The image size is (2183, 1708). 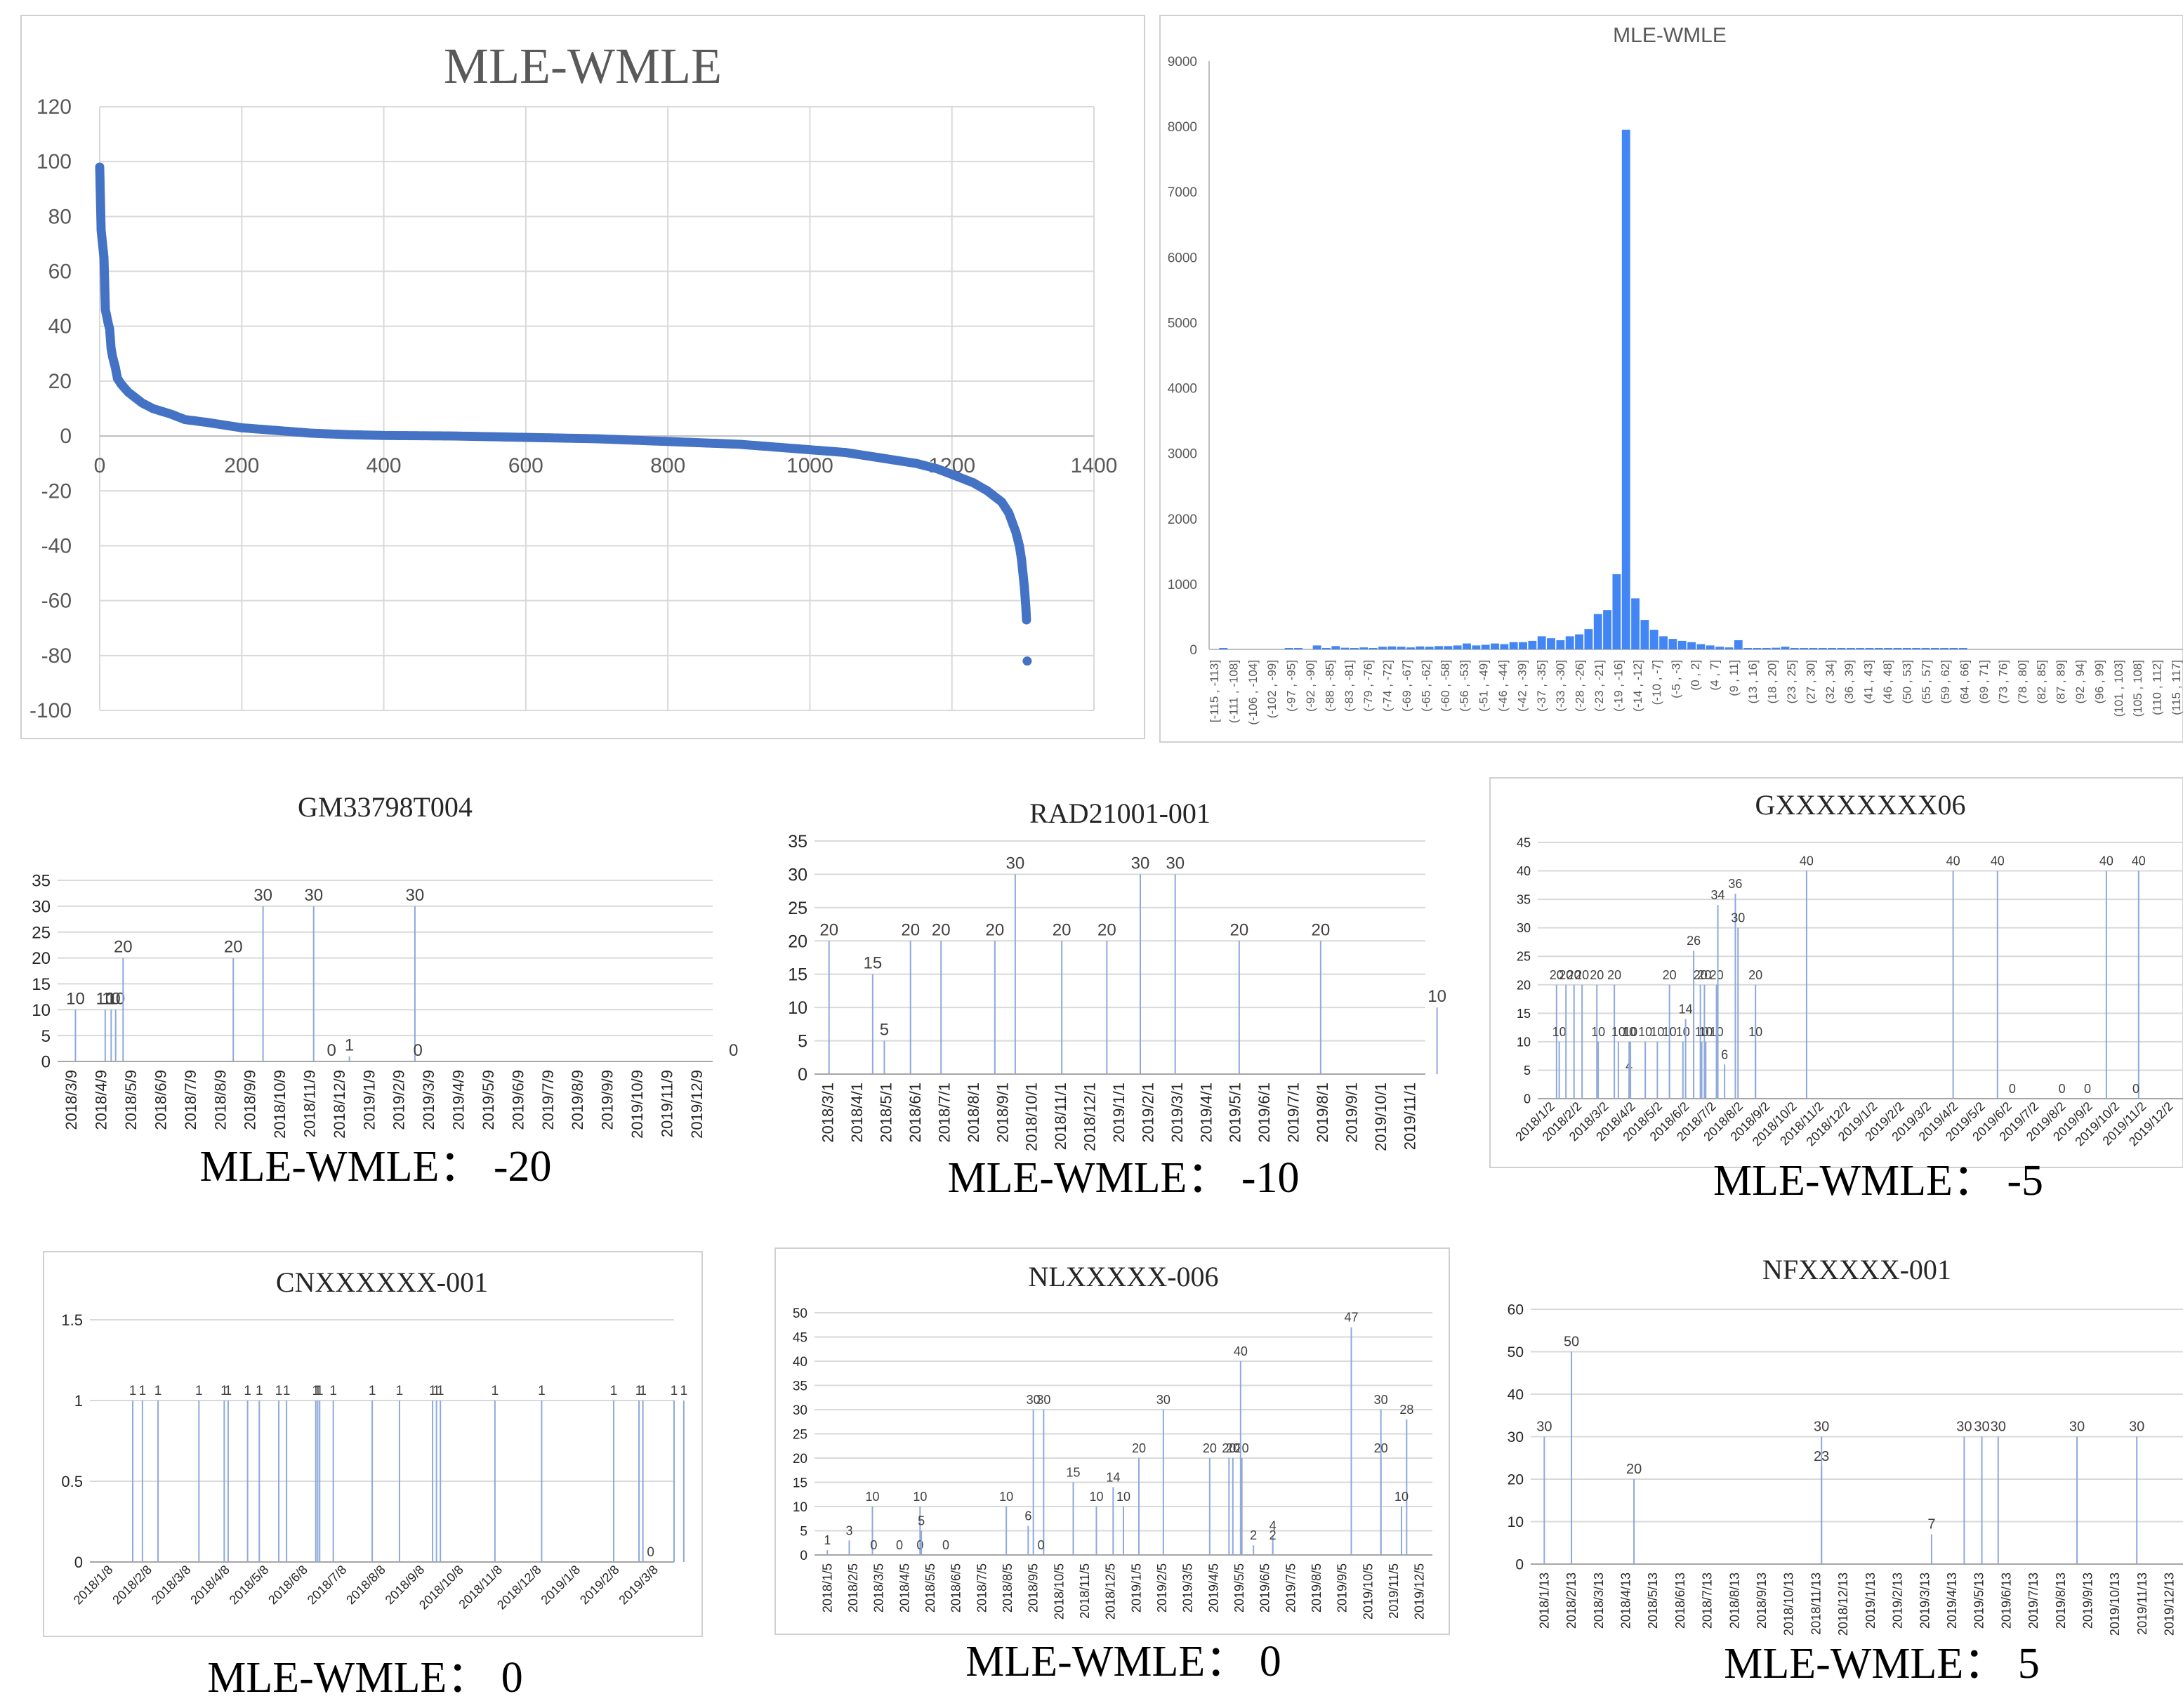 What do you see at coordinates (1034, 1588) in the screenshot?
I see `nl-x-tick-label: 2018/9/5` at bounding box center [1034, 1588].